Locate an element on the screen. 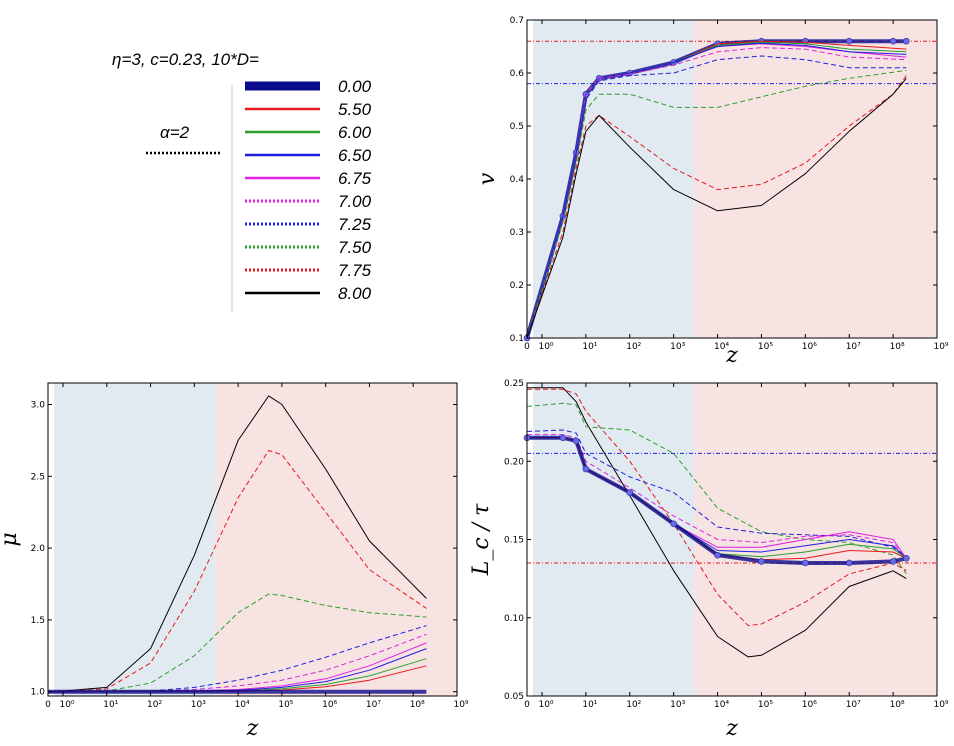 This screenshot has height=746, width=954. legend-label-6: 7.25 is located at coordinates (355, 224).